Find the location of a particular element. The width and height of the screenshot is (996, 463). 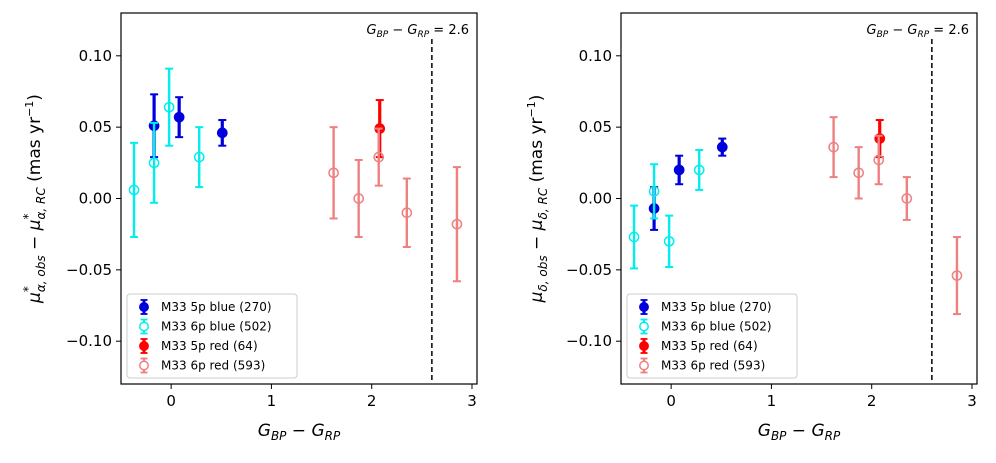

y-axis-label: μ*α, obs − μ*α, RC (mas yr−1) is located at coordinates (34, 199).